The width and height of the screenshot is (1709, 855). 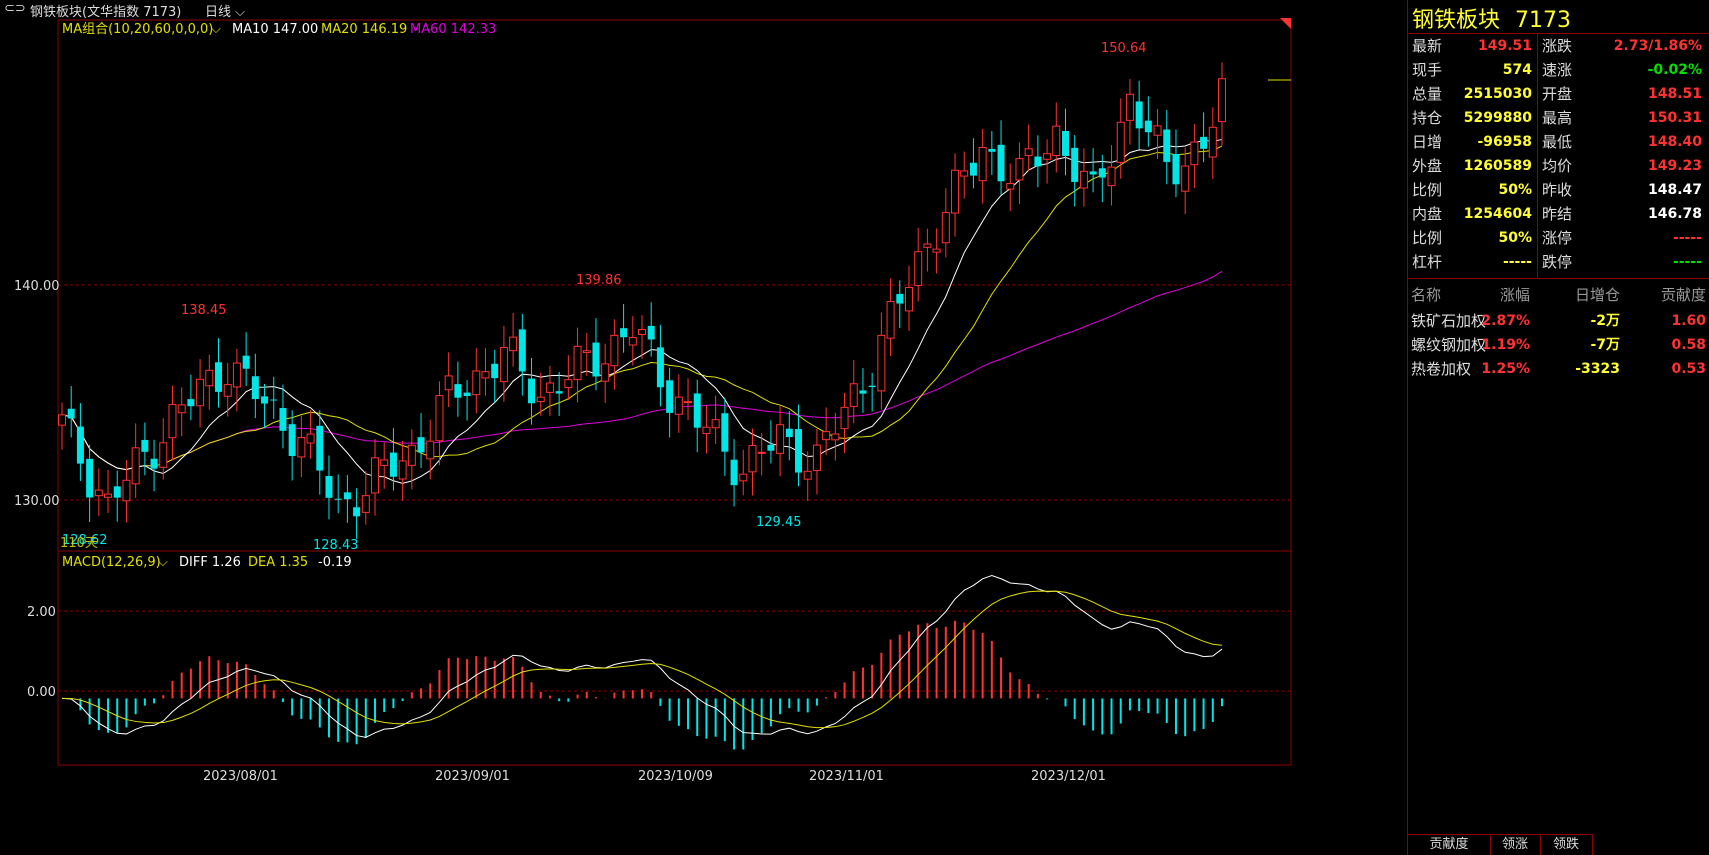 I want to click on ma-legend-name: MA组合(10,20,60,0,0,0), so click(x=137, y=29).